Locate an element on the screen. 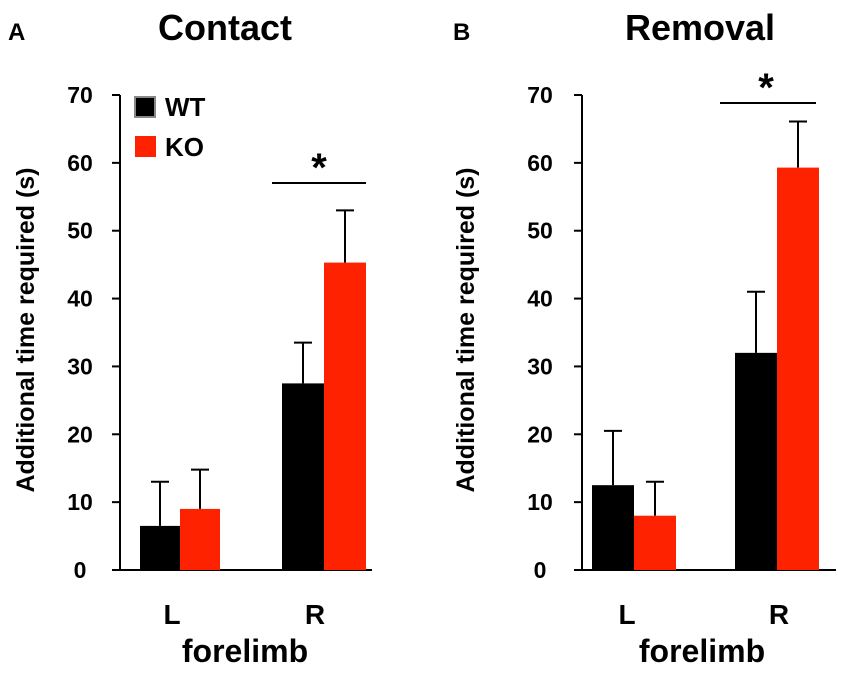 The image size is (850, 678). legend-swatch-ko is located at coordinates (145, 146).